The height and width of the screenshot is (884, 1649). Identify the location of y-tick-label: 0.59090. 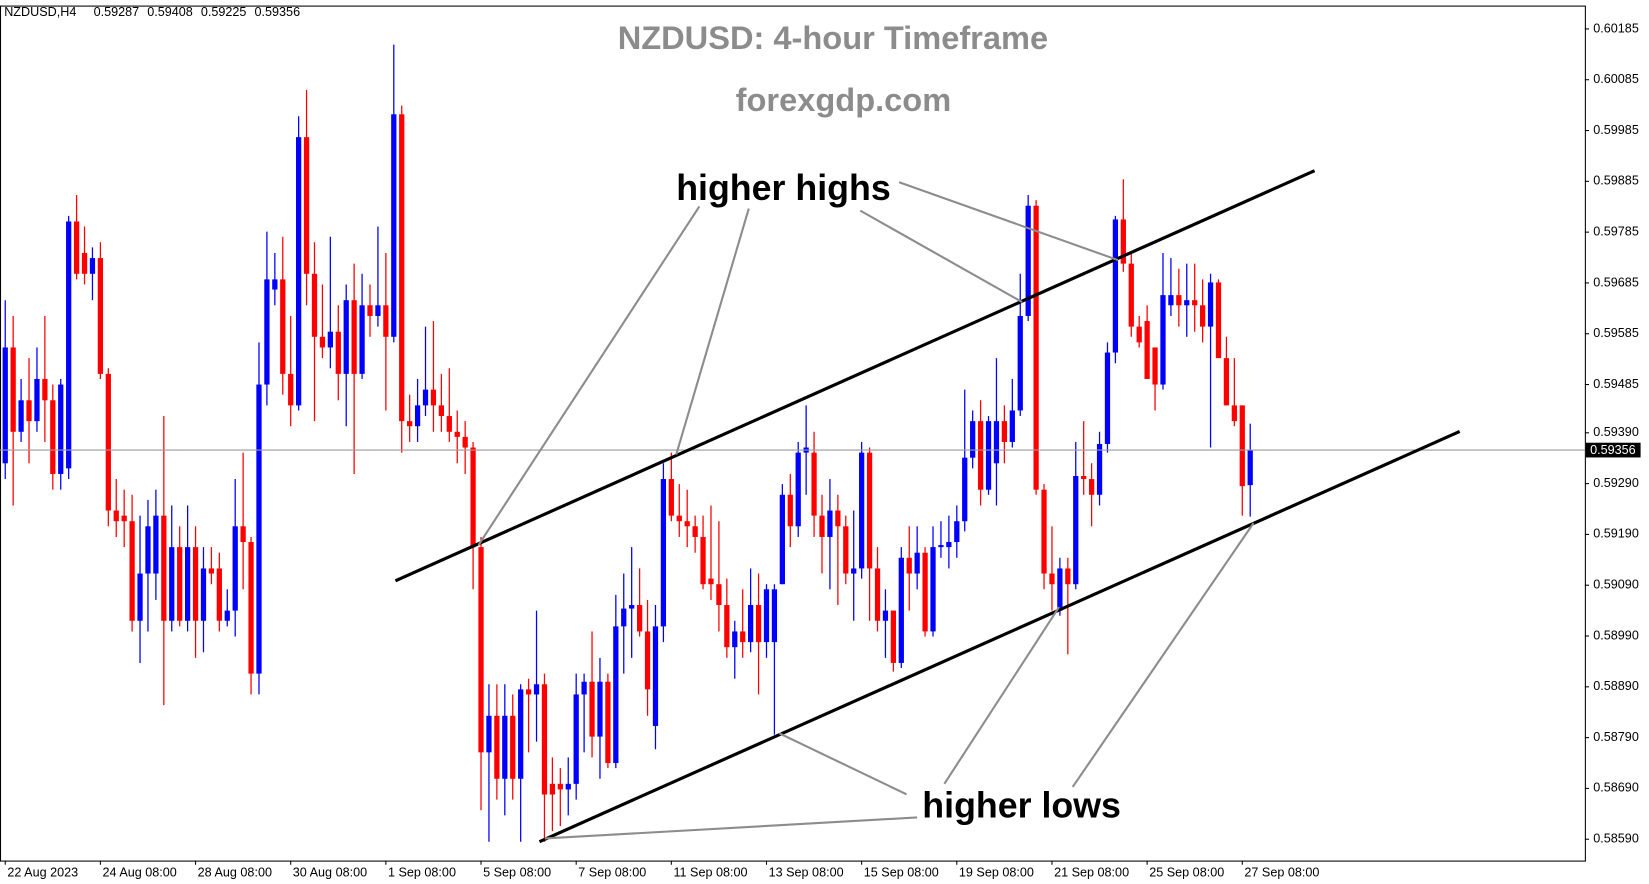
(1616, 585).